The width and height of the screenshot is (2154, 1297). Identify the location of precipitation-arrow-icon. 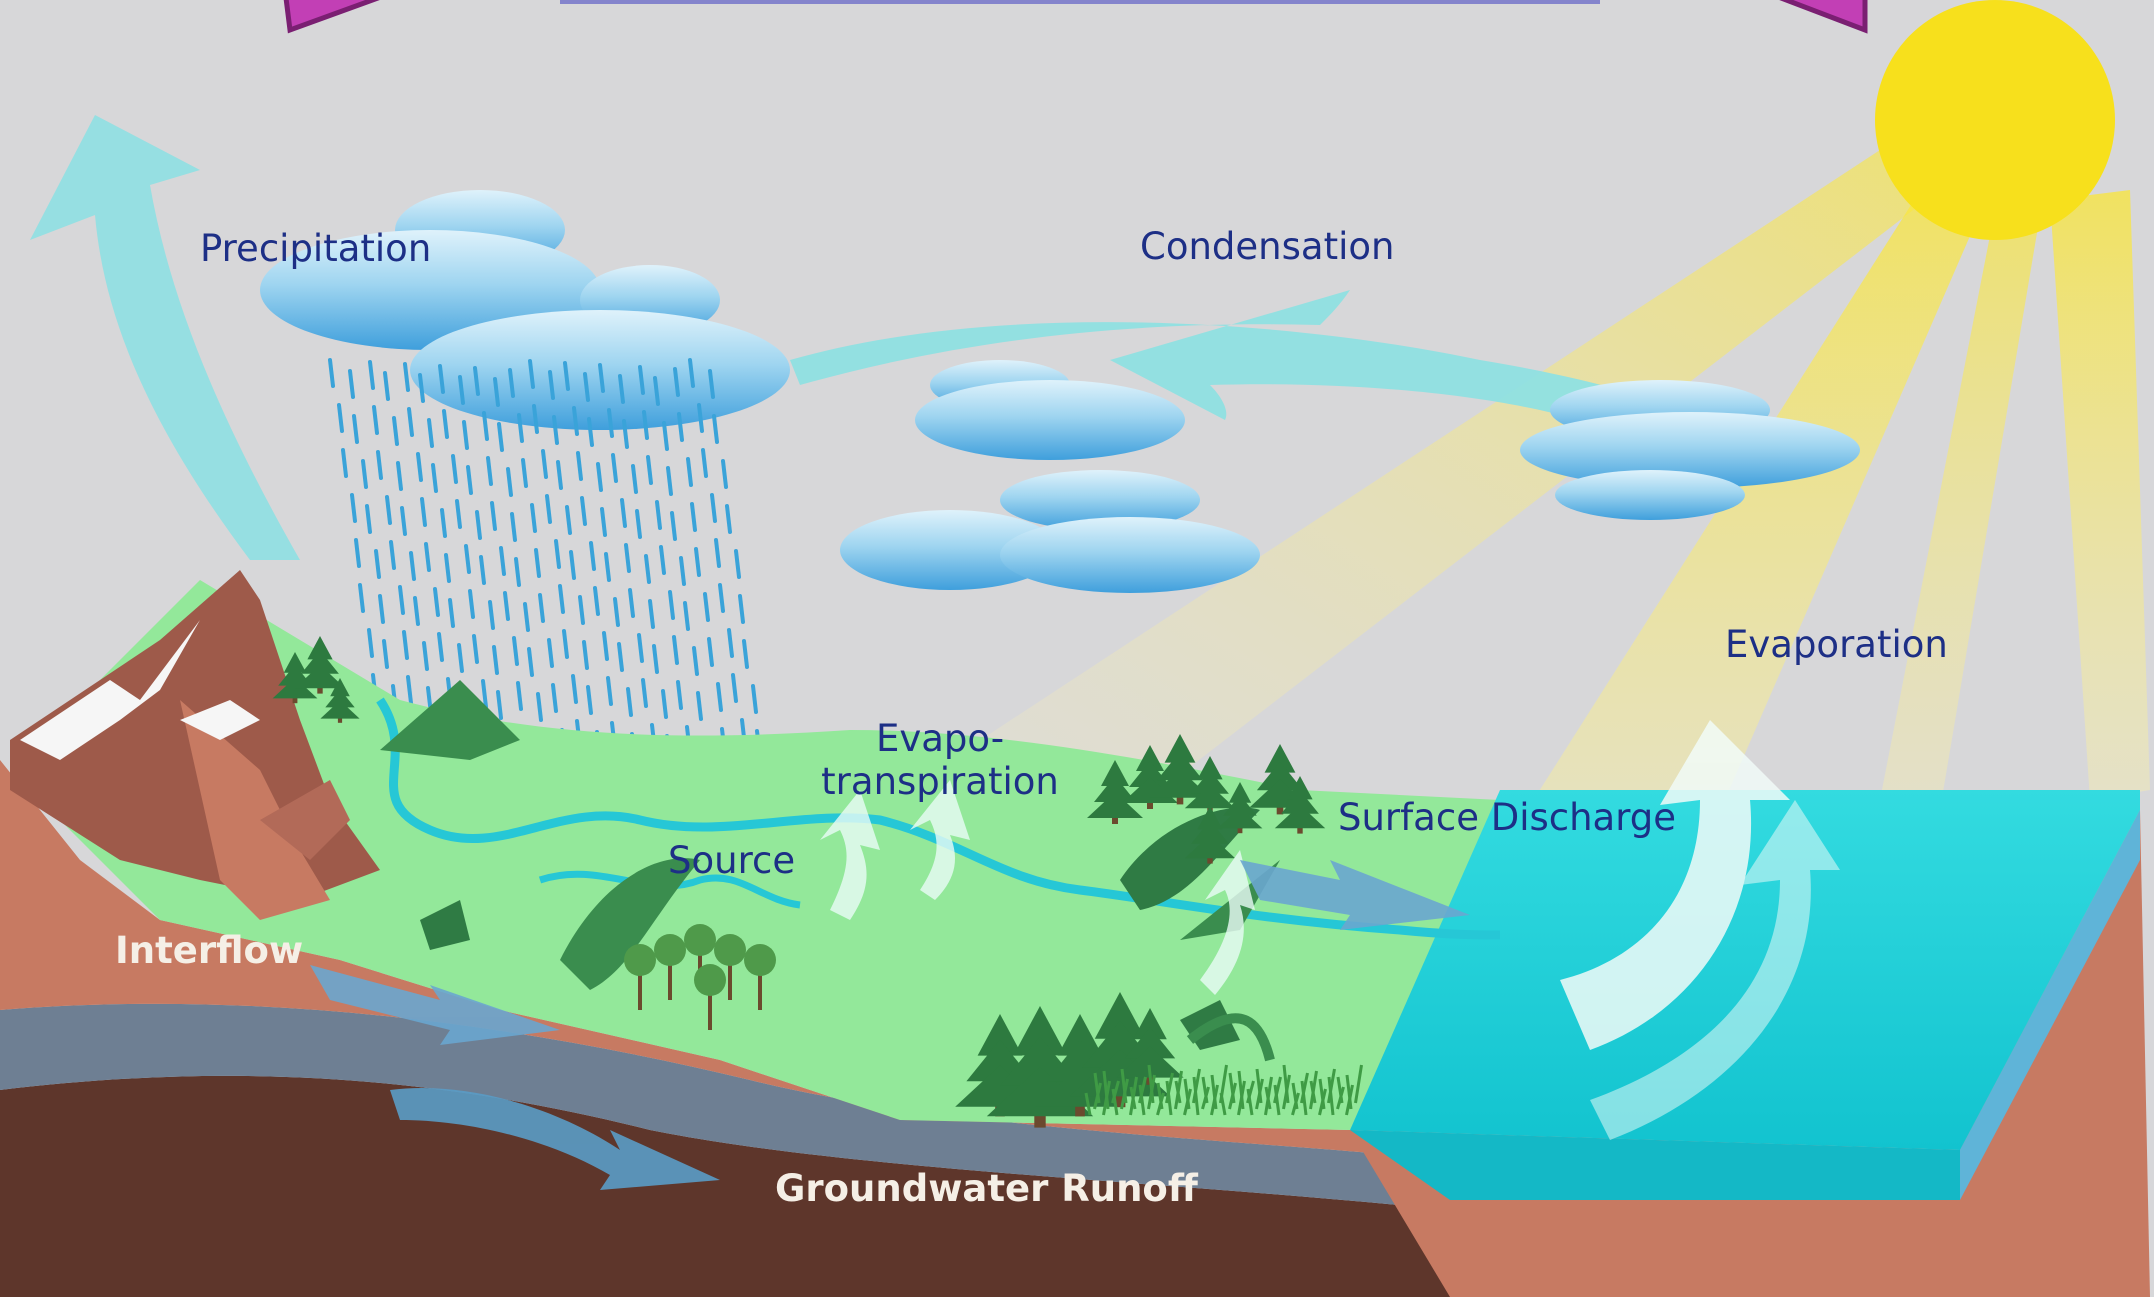
(165, 337).